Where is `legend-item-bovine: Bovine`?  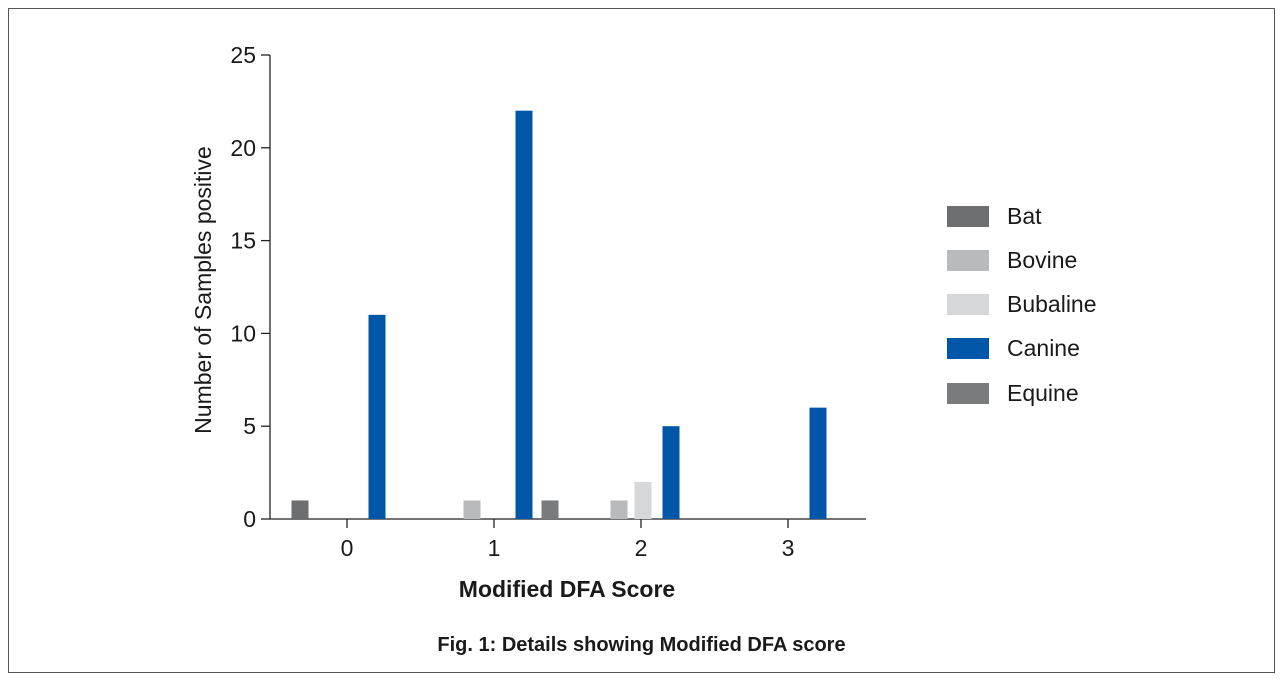
legend-item-bovine: Bovine is located at coordinates (1022, 260).